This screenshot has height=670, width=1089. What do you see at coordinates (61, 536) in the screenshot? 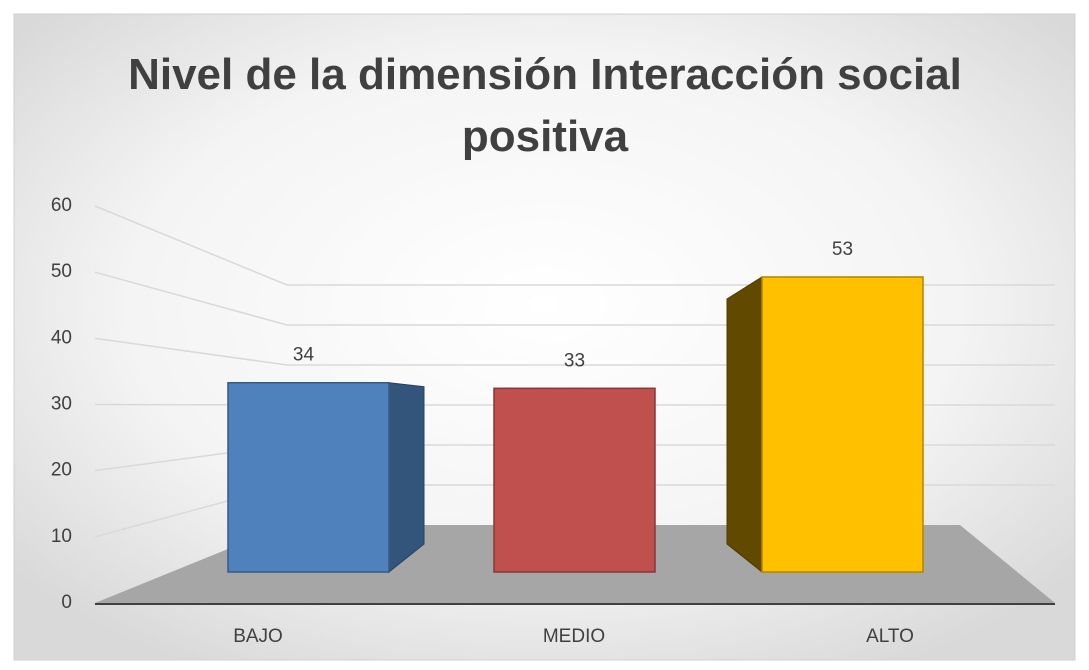
I see `y-tick-label: 10` at bounding box center [61, 536].